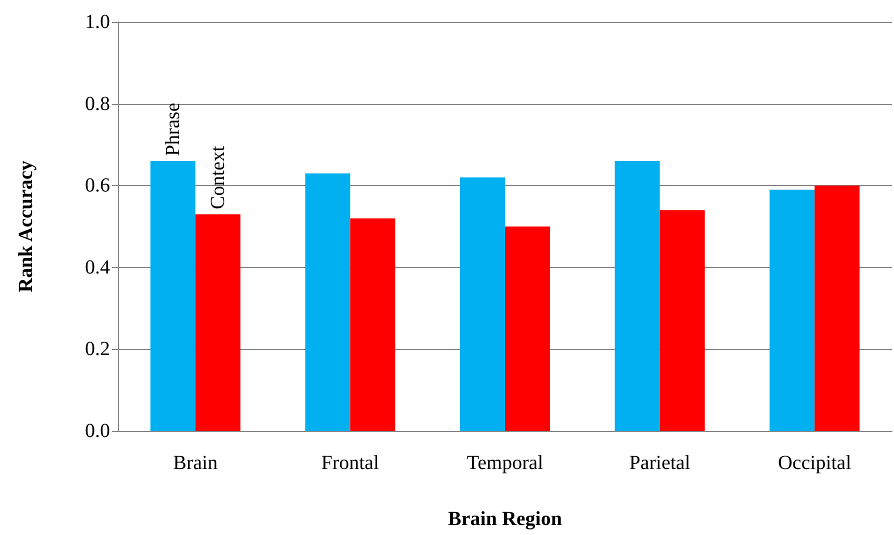 The width and height of the screenshot is (894, 535). What do you see at coordinates (505, 519) in the screenshot?
I see `x-axis-title: Brain Region` at bounding box center [505, 519].